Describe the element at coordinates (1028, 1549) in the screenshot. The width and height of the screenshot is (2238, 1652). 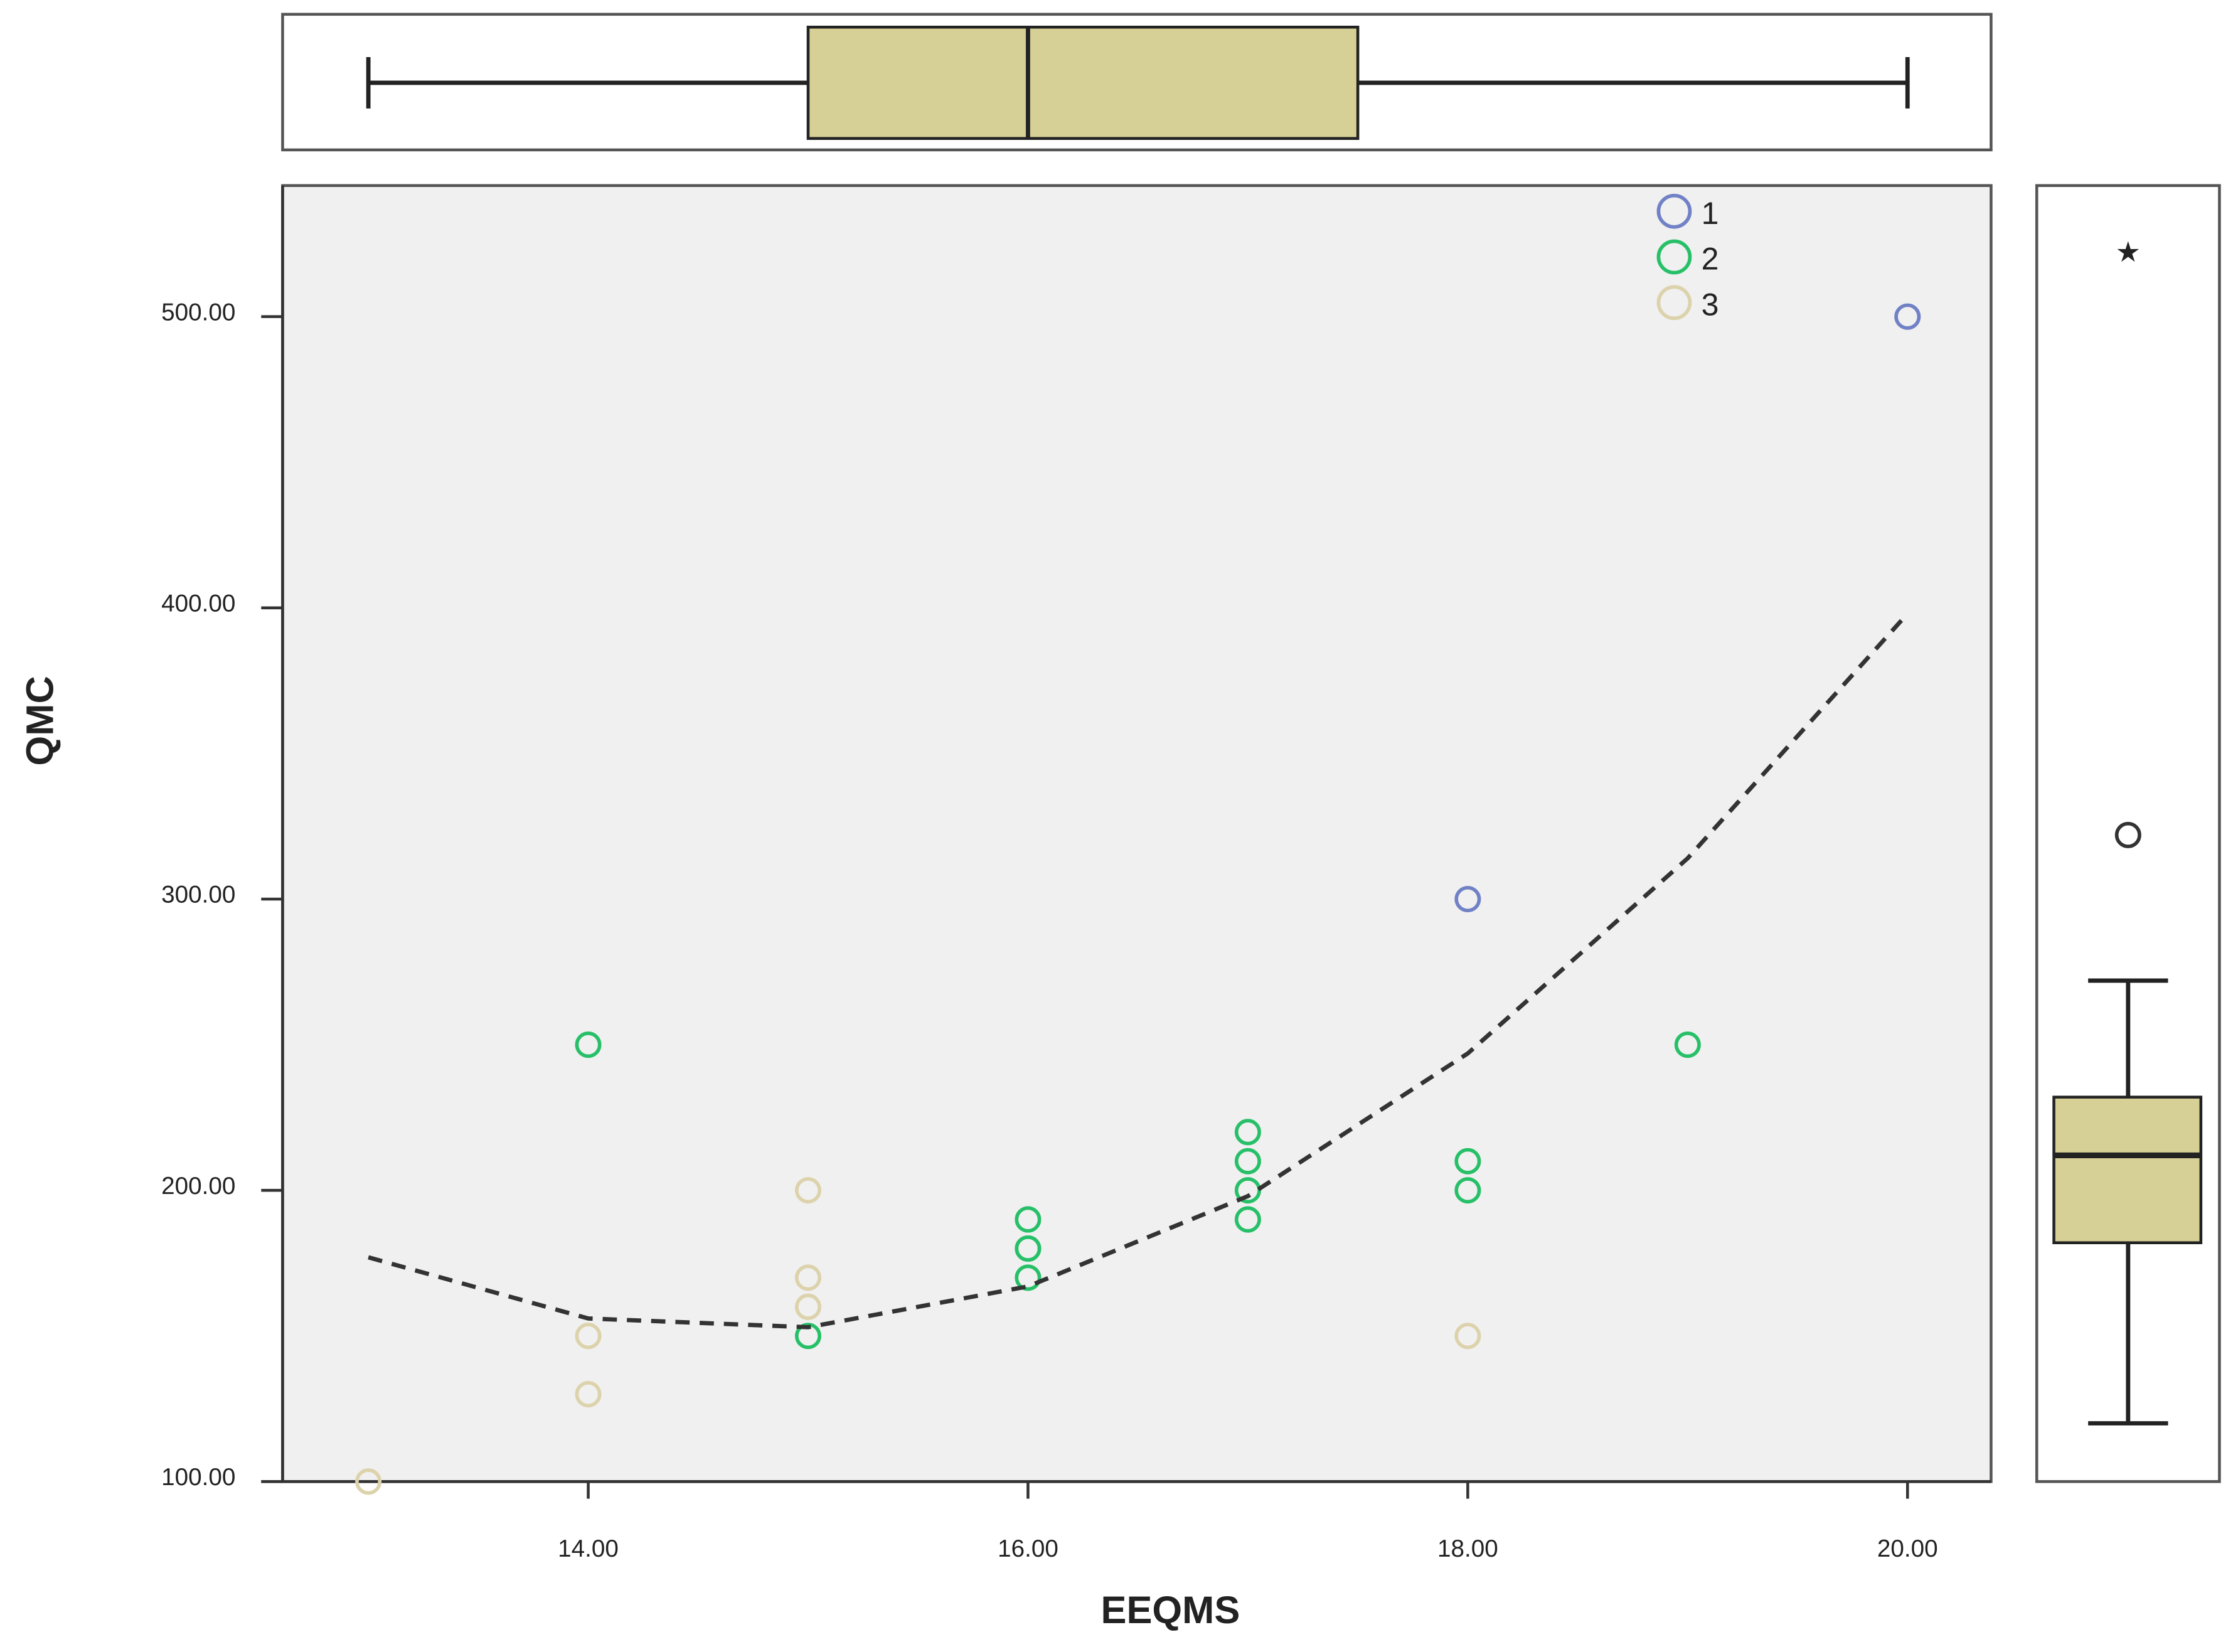
I see `x-tick-label: 16.00` at that location.